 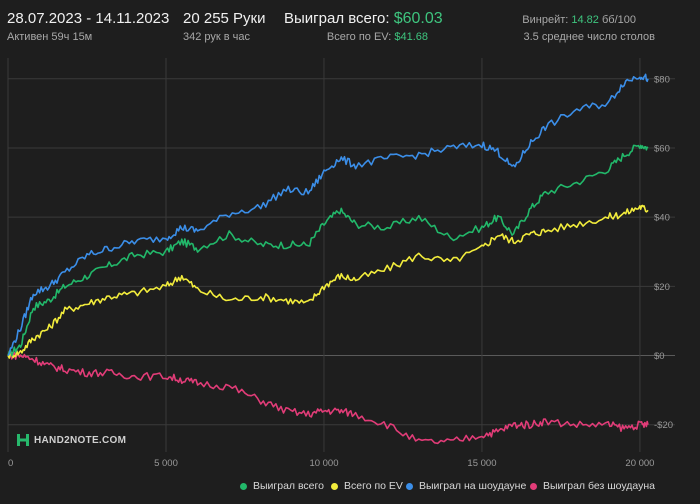 I want to click on legend-item-won-total: Выиграл всего, so click(x=282, y=486).